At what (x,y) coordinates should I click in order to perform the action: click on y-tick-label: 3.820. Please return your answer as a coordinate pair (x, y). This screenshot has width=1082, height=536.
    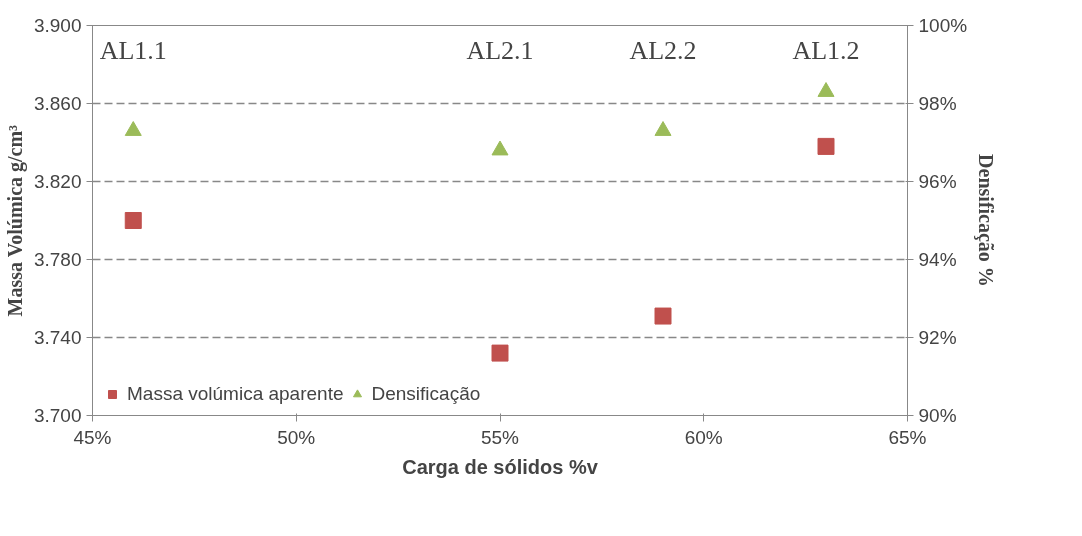
    Looking at the image, I should click on (57, 181).